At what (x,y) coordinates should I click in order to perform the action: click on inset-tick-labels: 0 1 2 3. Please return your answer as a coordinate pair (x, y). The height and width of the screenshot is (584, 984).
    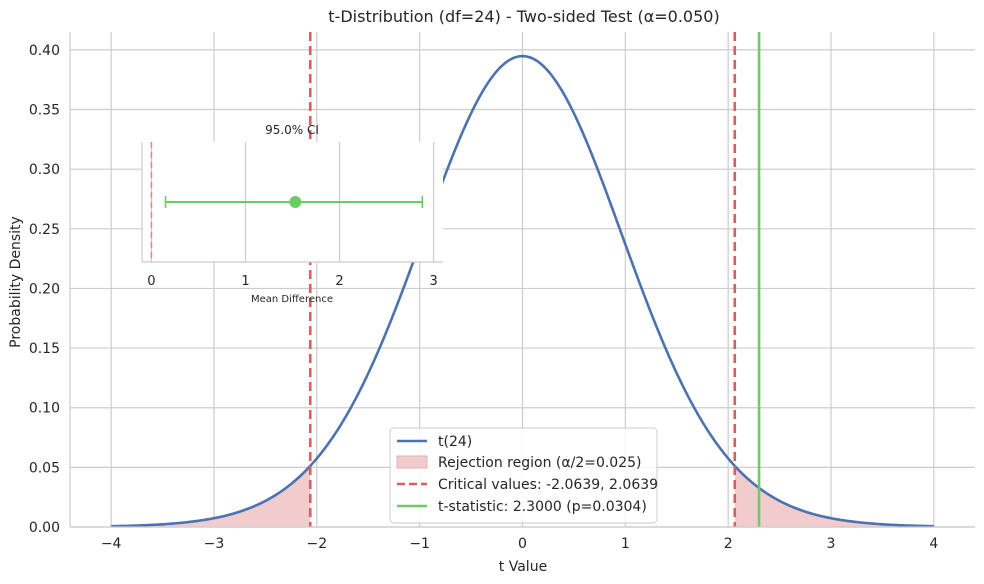
    Looking at the image, I should click on (292, 281).